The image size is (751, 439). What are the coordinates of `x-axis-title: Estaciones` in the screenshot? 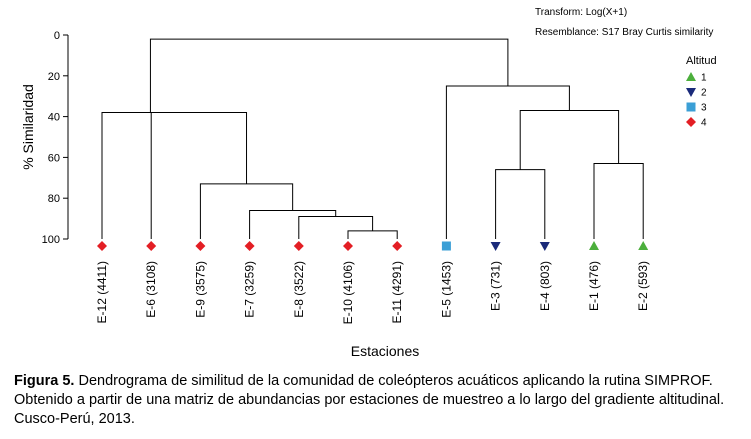 It's located at (385, 351).